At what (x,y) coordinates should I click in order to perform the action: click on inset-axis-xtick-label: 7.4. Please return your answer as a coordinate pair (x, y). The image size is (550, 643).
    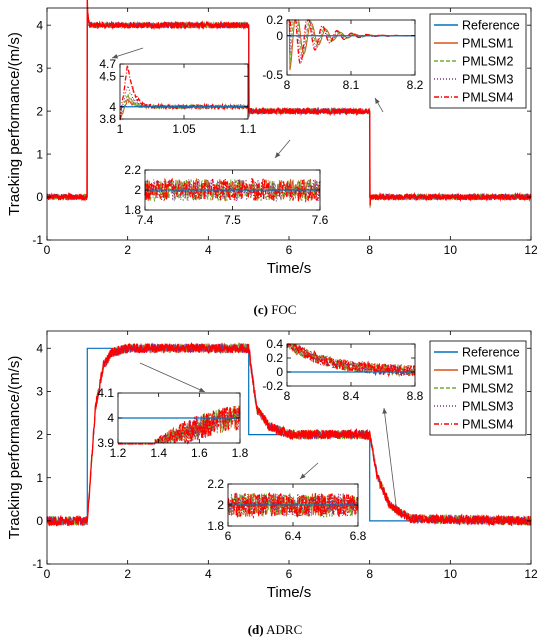
    Looking at the image, I should click on (145, 220).